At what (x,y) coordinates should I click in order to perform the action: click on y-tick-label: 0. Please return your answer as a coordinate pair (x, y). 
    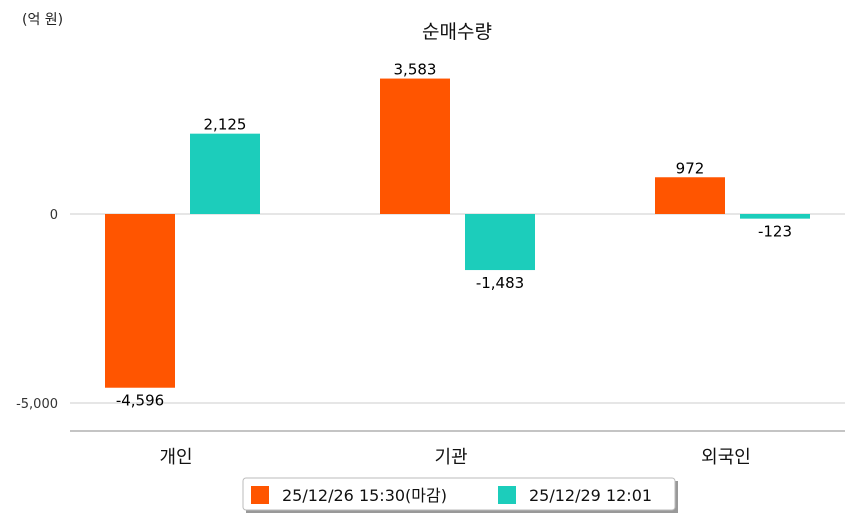
    Looking at the image, I should click on (54, 215).